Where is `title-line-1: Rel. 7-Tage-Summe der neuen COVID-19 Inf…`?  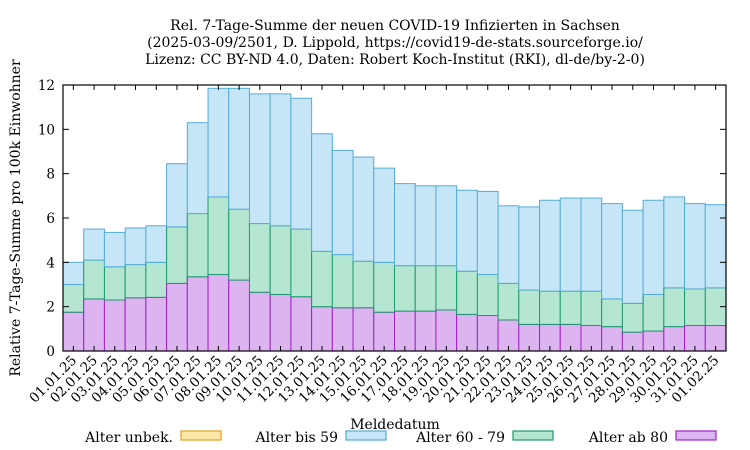
title-line-1: Rel. 7-Tage-Summe der neuen COVID-19 Inf… is located at coordinates (395, 26).